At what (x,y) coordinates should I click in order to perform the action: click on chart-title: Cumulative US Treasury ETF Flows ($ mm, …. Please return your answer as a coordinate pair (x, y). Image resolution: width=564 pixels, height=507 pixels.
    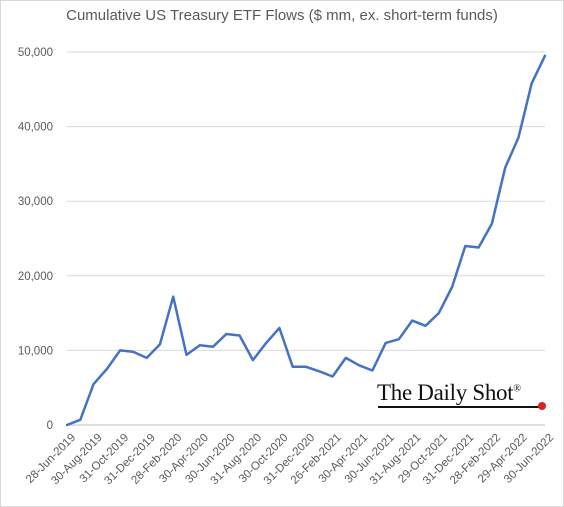
    Looking at the image, I should click on (282, 15).